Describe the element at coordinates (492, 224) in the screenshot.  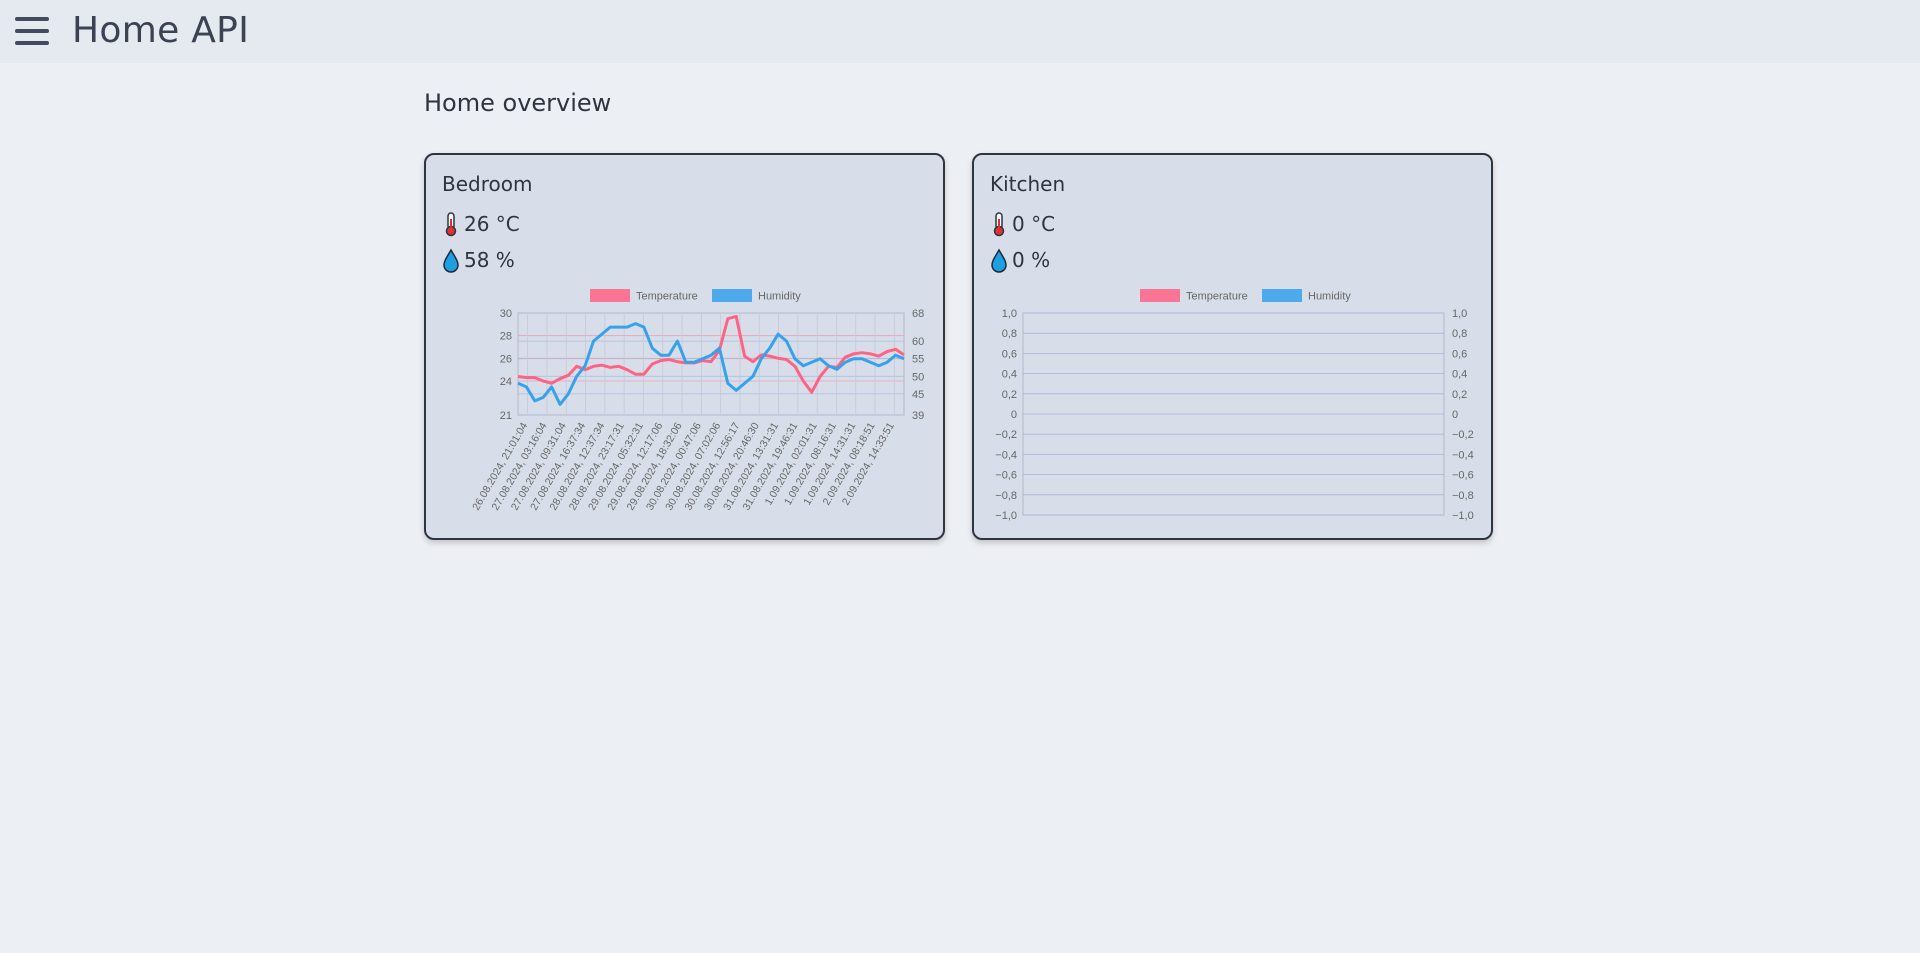
I see `temperature-value: 26 °C` at that location.